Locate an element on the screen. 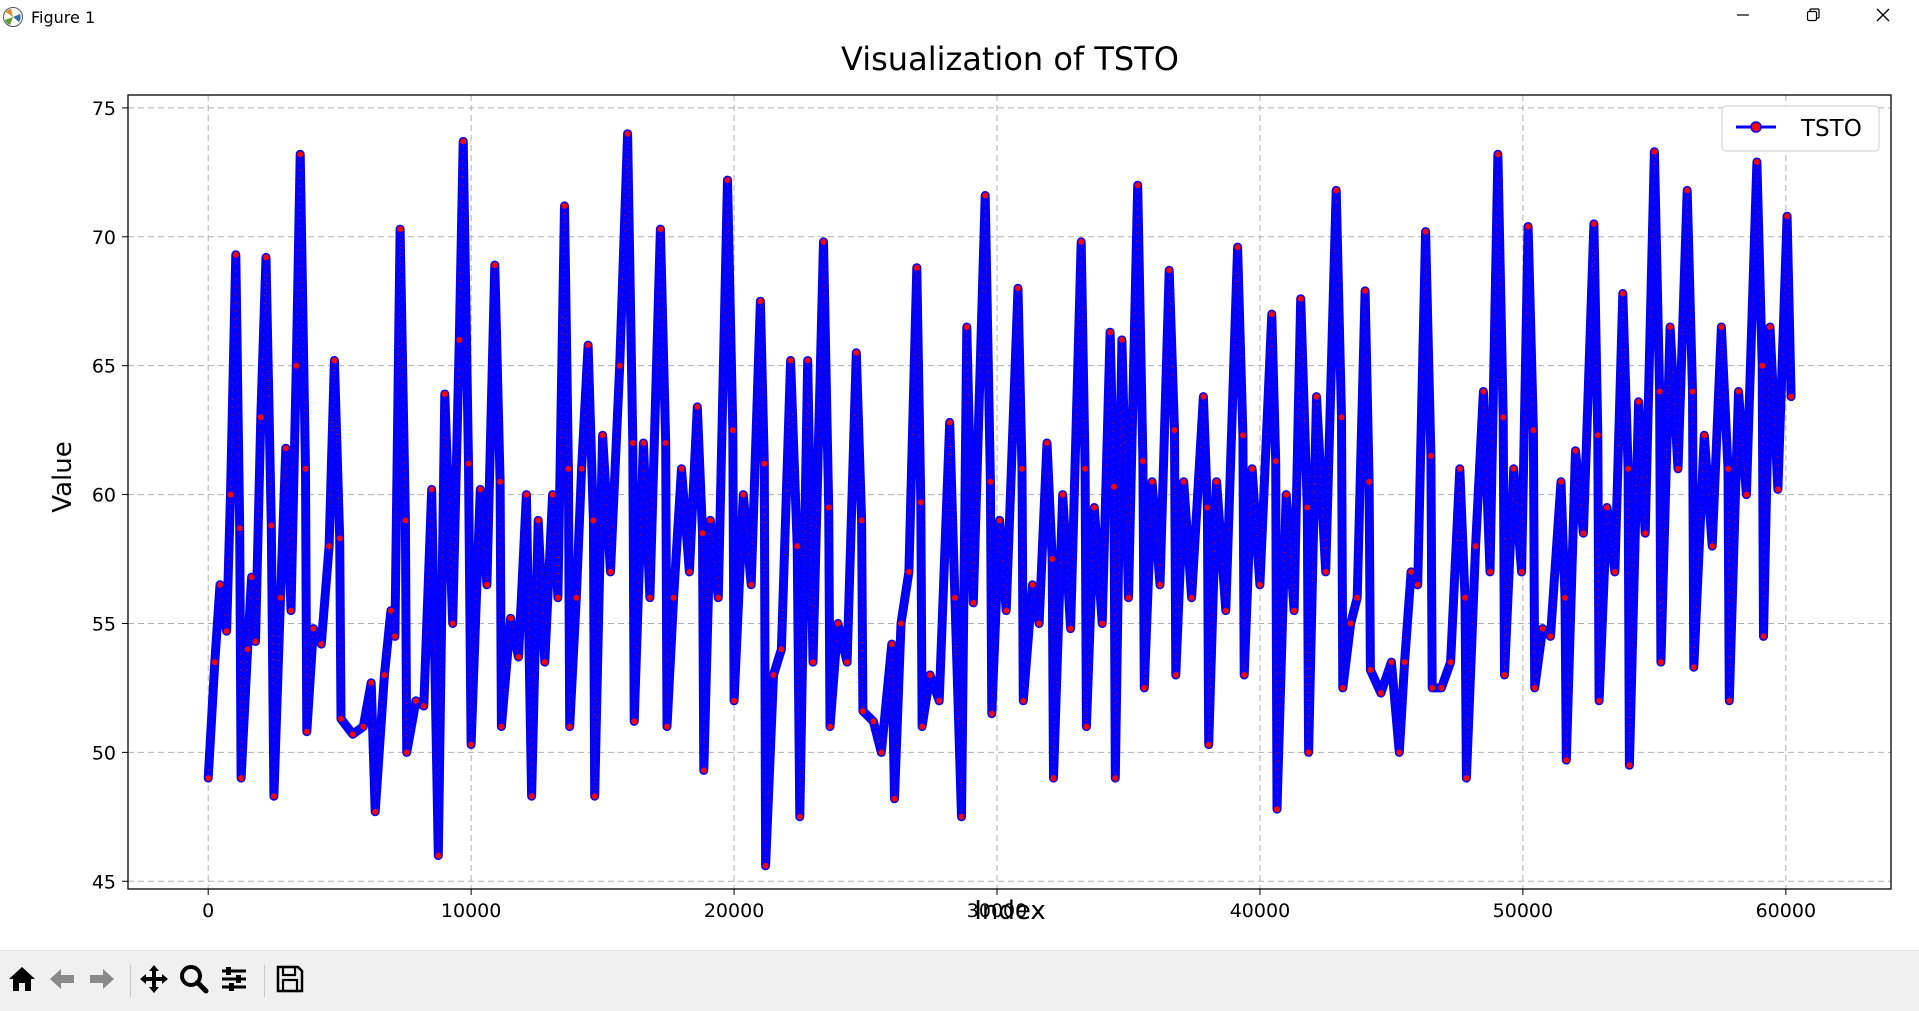 The height and width of the screenshot is (1011, 1919). move-icon is located at coordinates (154, 981).